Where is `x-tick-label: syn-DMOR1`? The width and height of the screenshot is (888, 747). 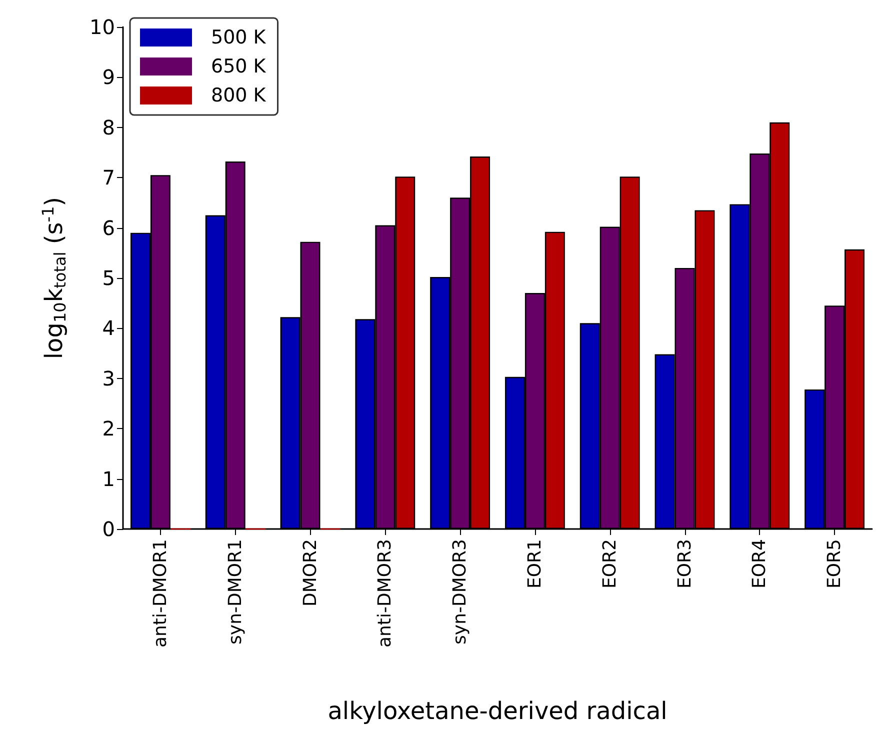
x-tick-label: syn-DMOR1 is located at coordinates (235, 591).